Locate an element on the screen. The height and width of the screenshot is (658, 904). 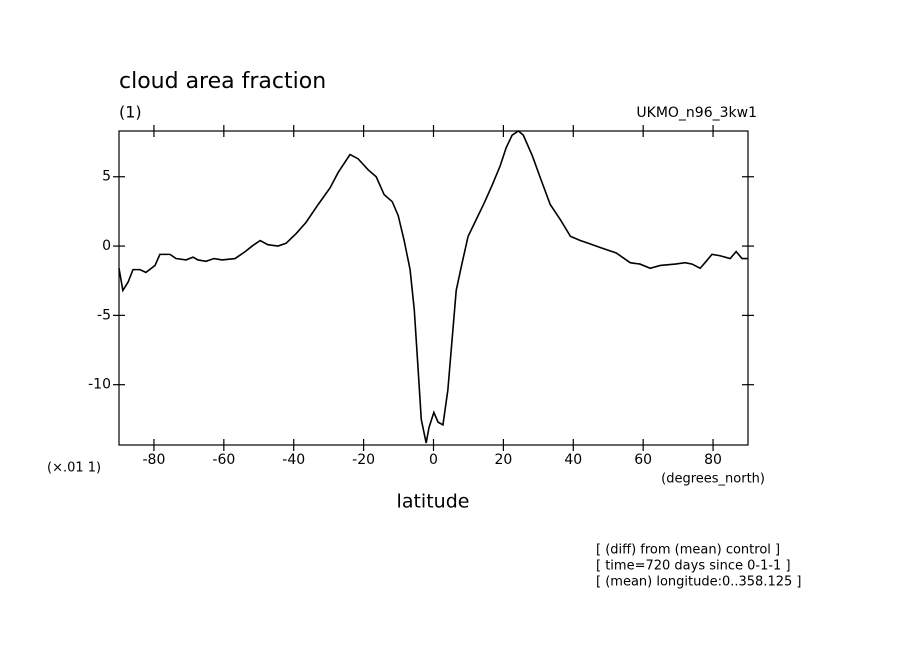
x-tick-label: 20 is located at coordinates (503, 460).